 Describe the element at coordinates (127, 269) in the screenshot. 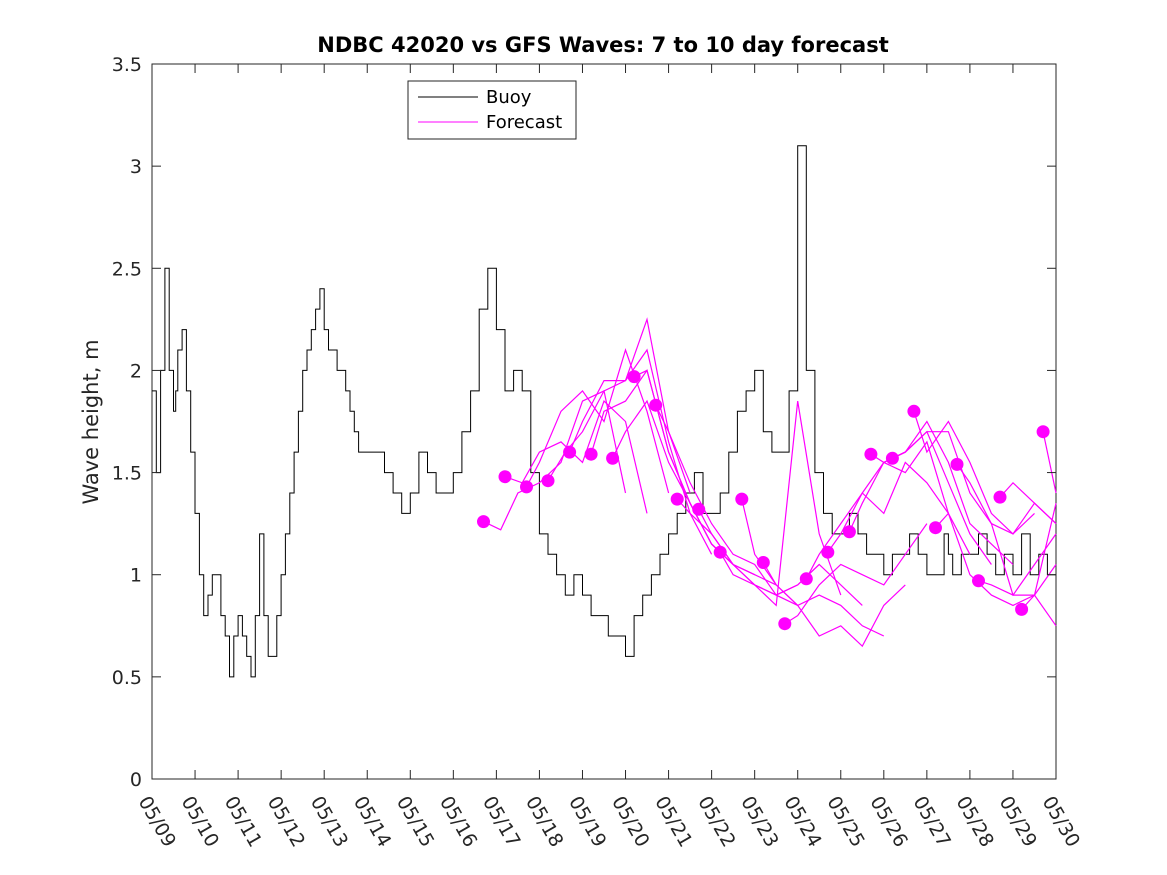

I see `y-tick-label-5: 2.5` at that location.